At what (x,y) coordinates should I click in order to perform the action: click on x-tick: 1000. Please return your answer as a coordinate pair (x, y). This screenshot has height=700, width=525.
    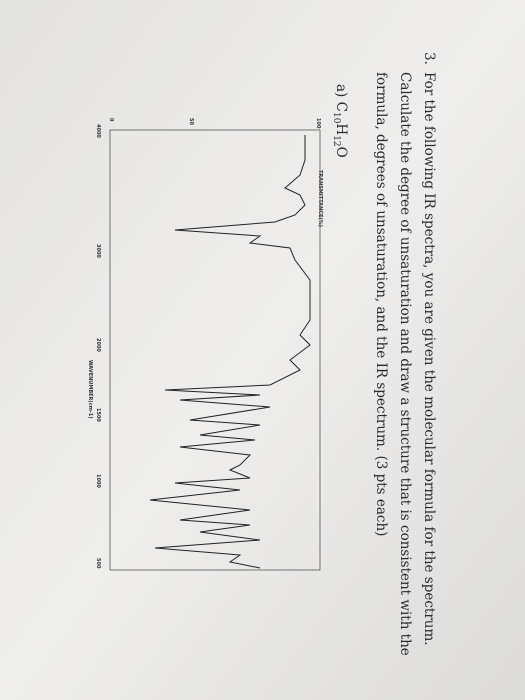
    Looking at the image, I should click on (98, 481).